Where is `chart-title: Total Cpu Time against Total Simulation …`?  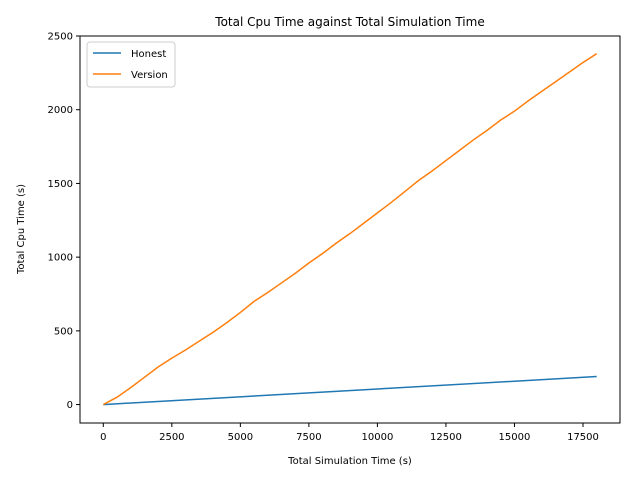 chart-title: Total Cpu Time against Total Simulation … is located at coordinates (349, 22).